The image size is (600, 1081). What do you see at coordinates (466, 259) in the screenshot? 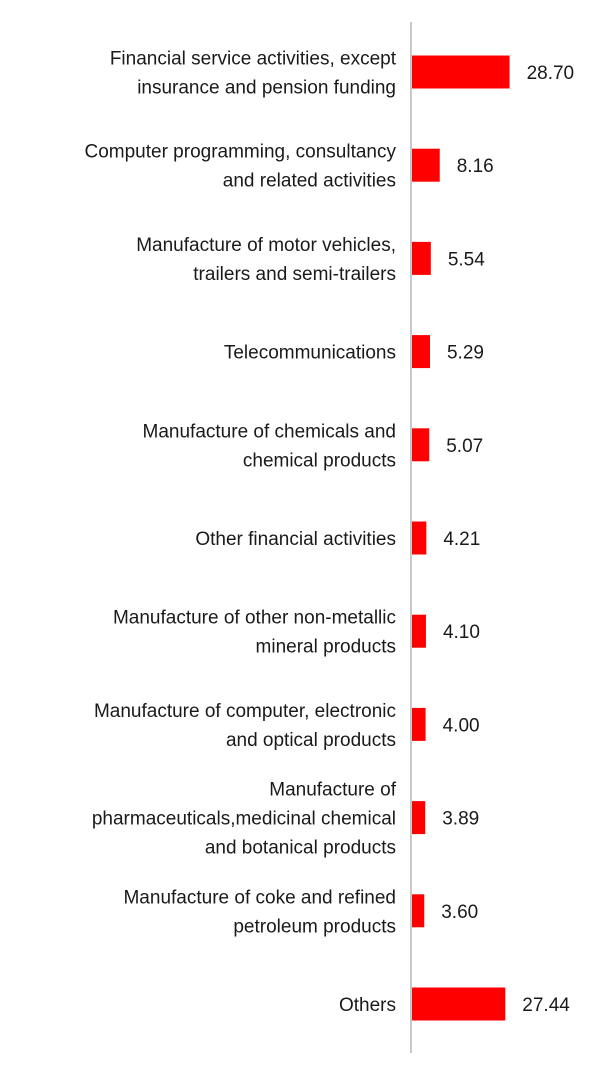
I see `value-label: 5.54` at bounding box center [466, 259].